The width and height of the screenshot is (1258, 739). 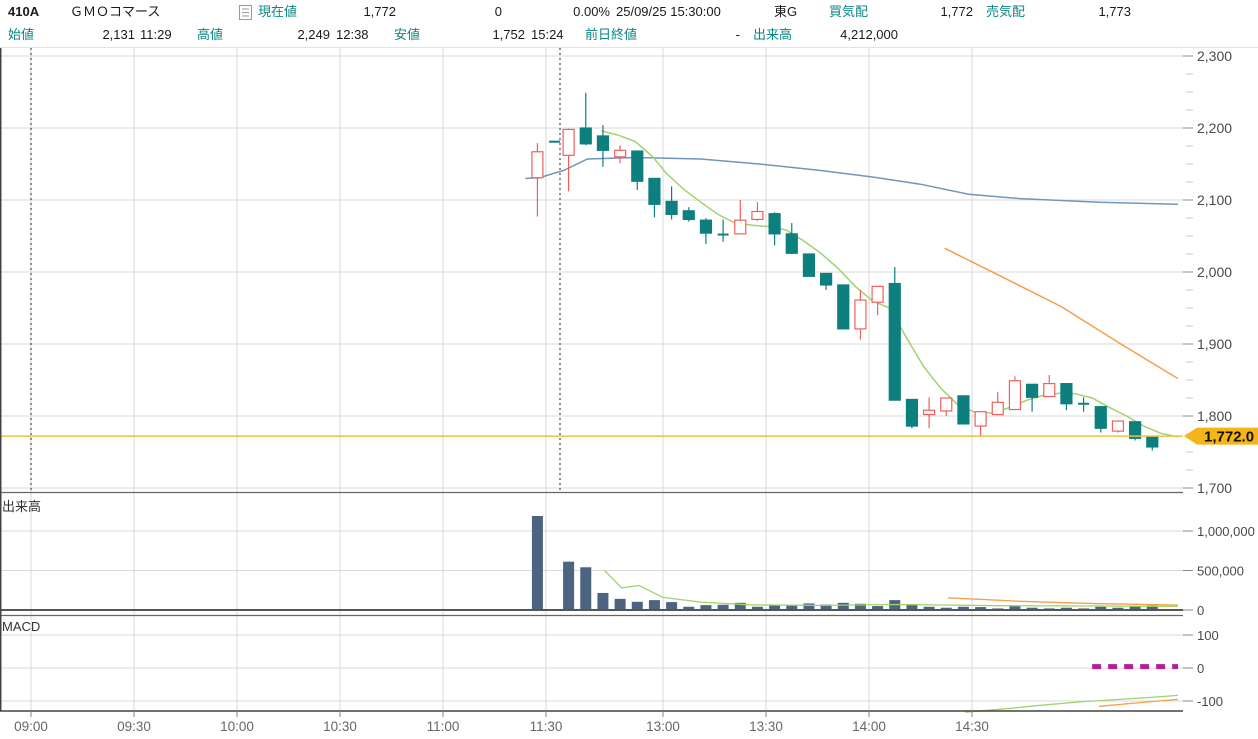 I want to click on macd-line-orange, so click(x=1138, y=702).